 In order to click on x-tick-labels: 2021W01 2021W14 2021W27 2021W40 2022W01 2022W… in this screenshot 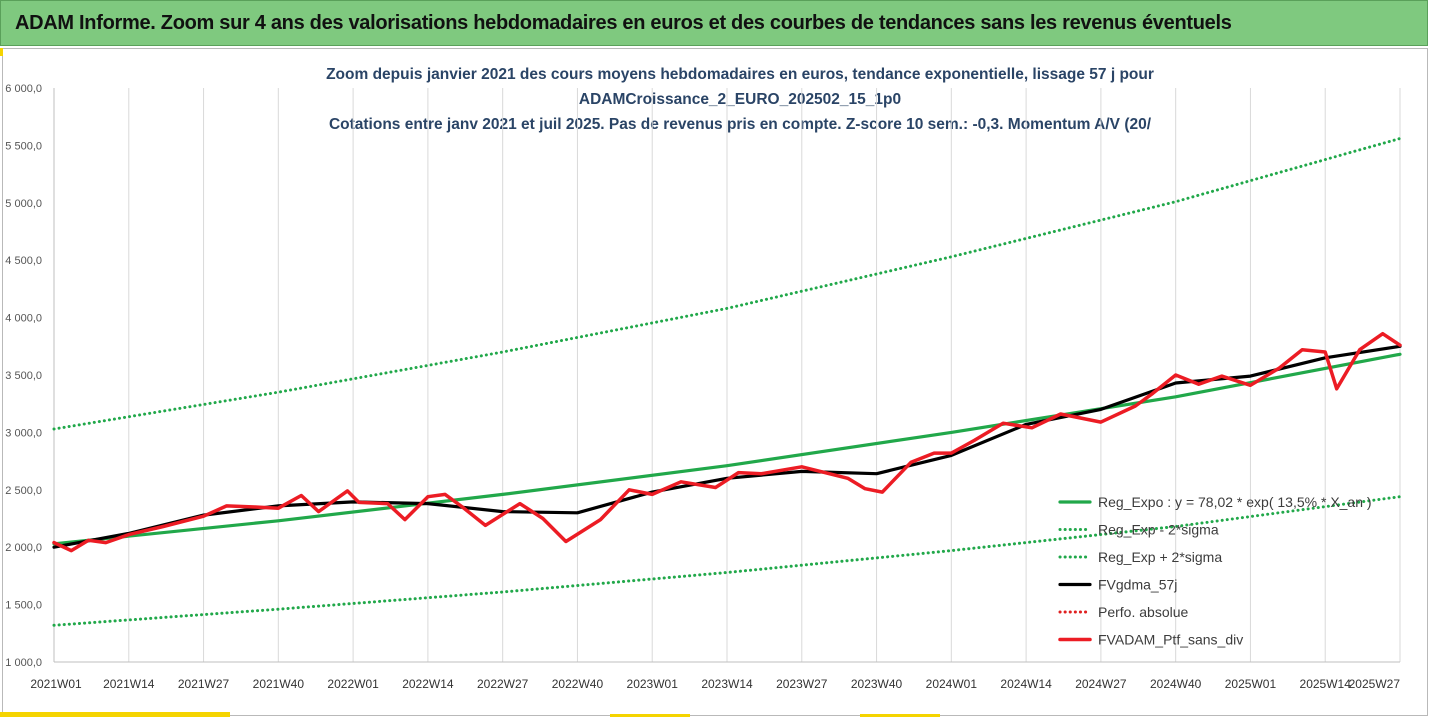, I will do `click(715, 684)`.